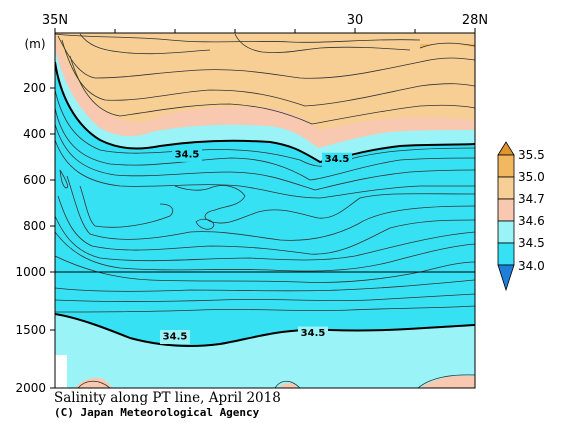  What do you see at coordinates (157, 412) in the screenshot?
I see `chart-credit: (C) Japan Meteorological Agency` at bounding box center [157, 412].